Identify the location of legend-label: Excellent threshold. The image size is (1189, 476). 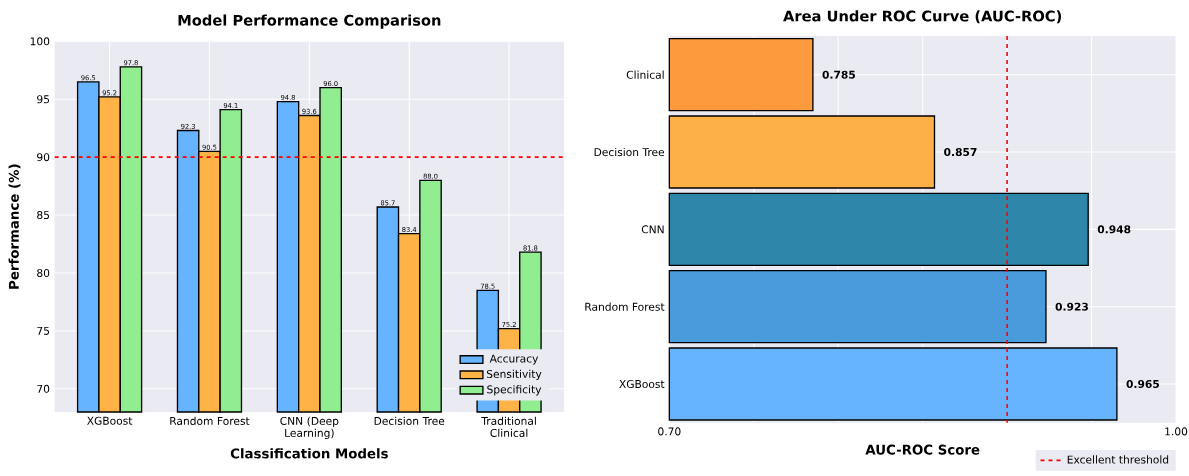
(1118, 459).